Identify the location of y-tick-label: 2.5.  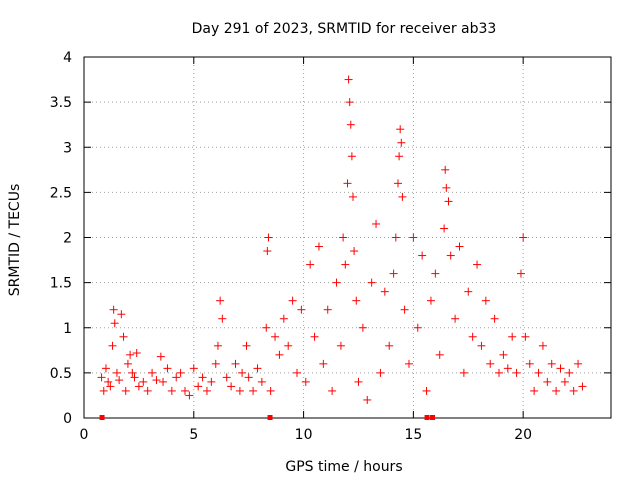
(61, 193).